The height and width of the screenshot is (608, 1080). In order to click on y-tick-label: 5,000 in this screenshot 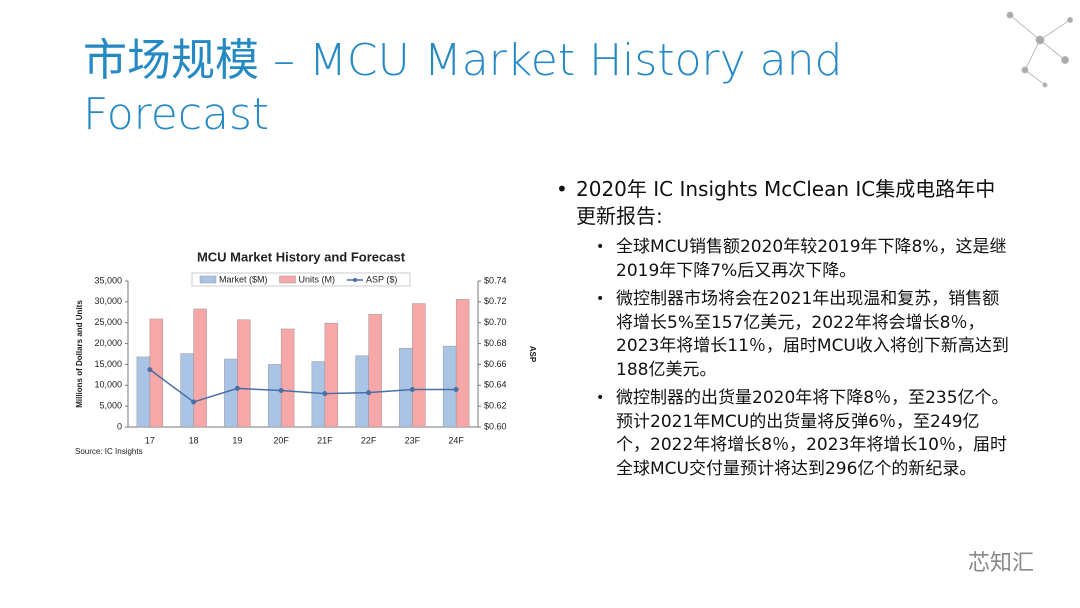, I will do `click(110, 406)`.